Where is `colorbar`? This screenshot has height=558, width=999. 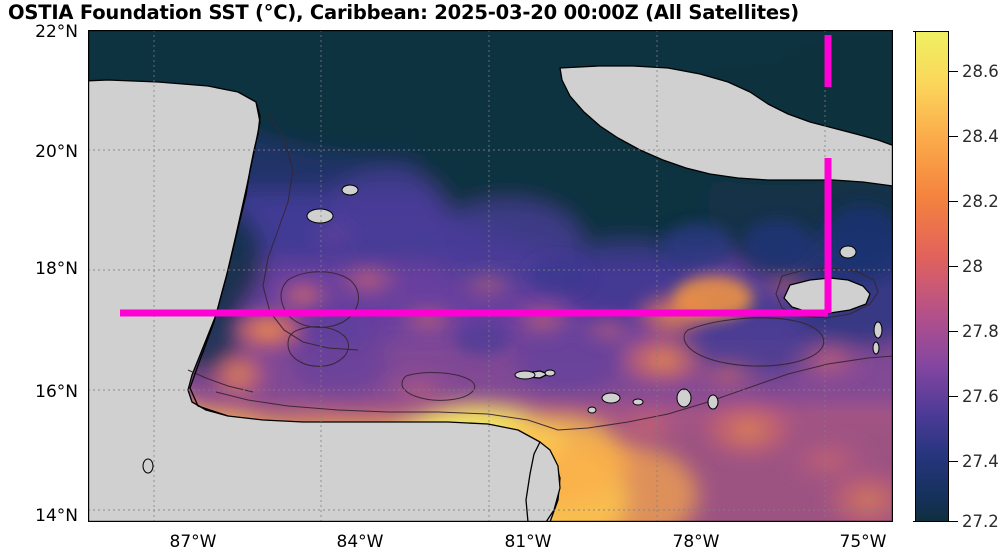
colorbar is located at coordinates (932, 276).